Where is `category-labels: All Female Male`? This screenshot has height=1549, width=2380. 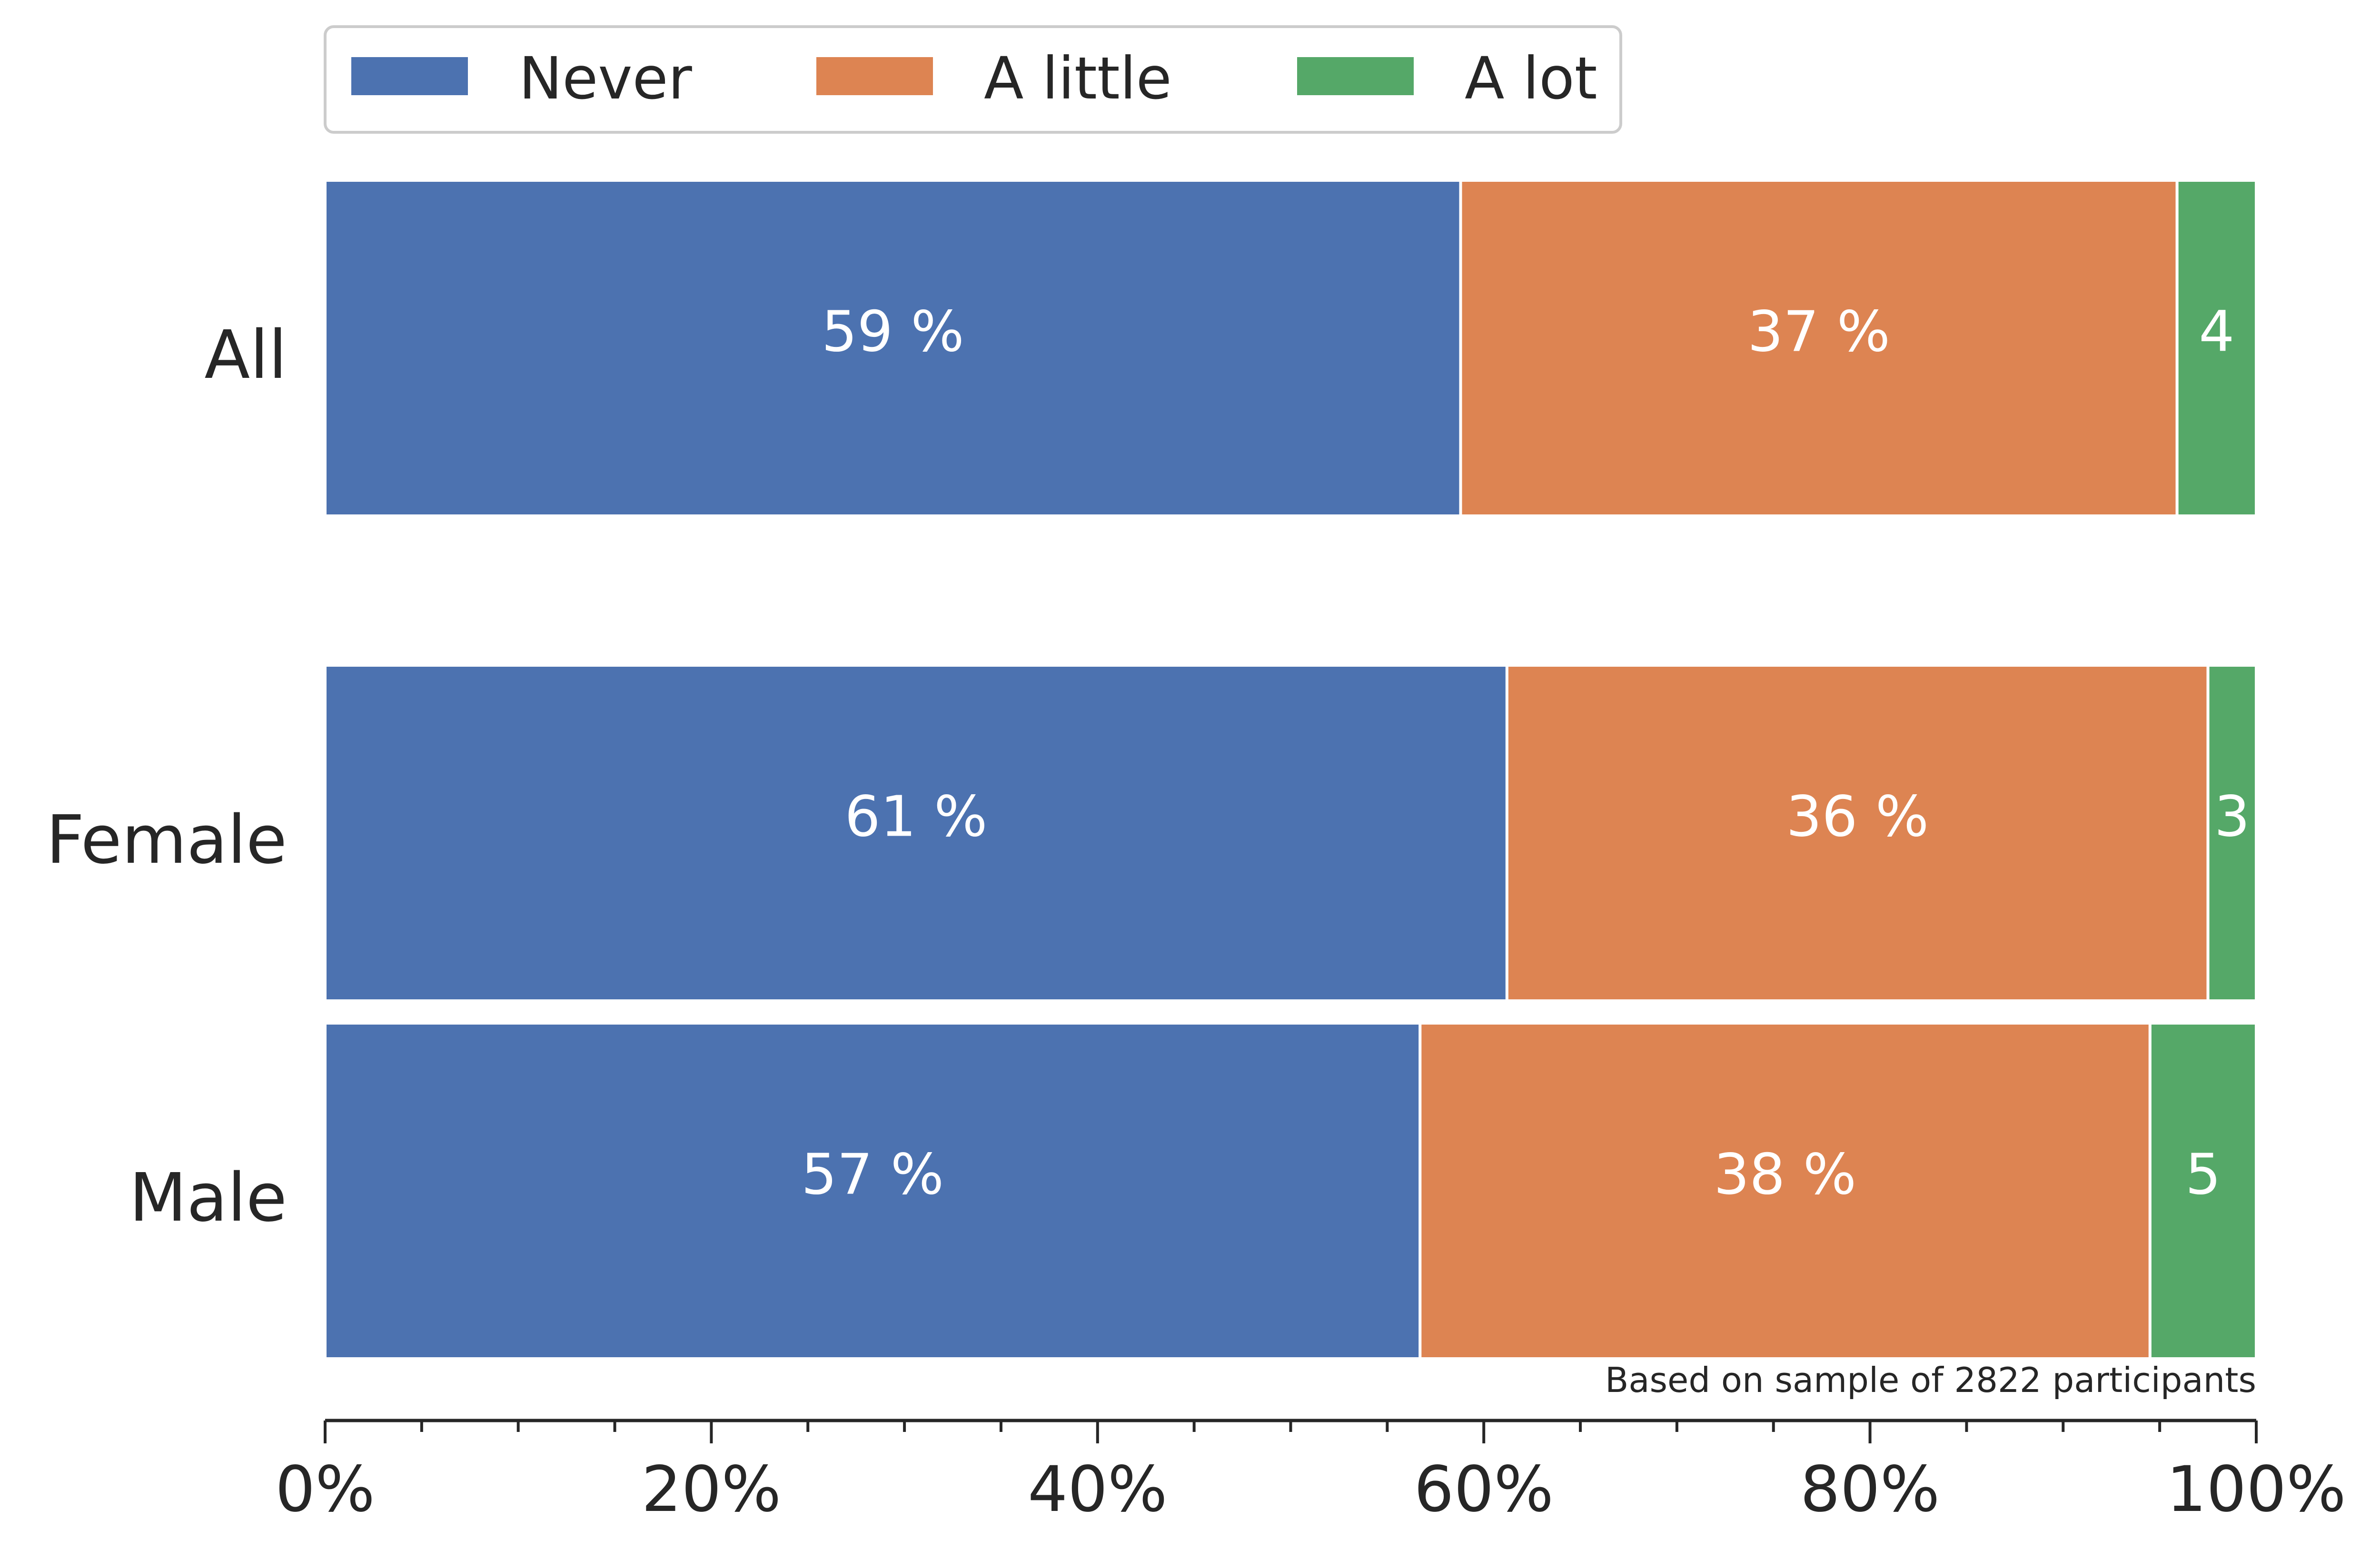
category-labels: All Female Male is located at coordinates (166, 776).